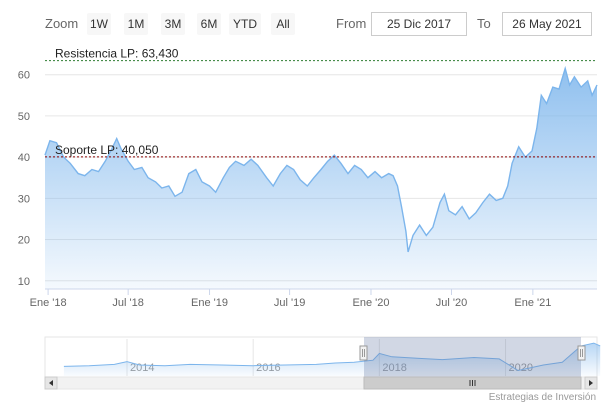 This screenshot has width=606, height=412. What do you see at coordinates (321, 383) in the screenshot?
I see `scrollbar` at bounding box center [321, 383].